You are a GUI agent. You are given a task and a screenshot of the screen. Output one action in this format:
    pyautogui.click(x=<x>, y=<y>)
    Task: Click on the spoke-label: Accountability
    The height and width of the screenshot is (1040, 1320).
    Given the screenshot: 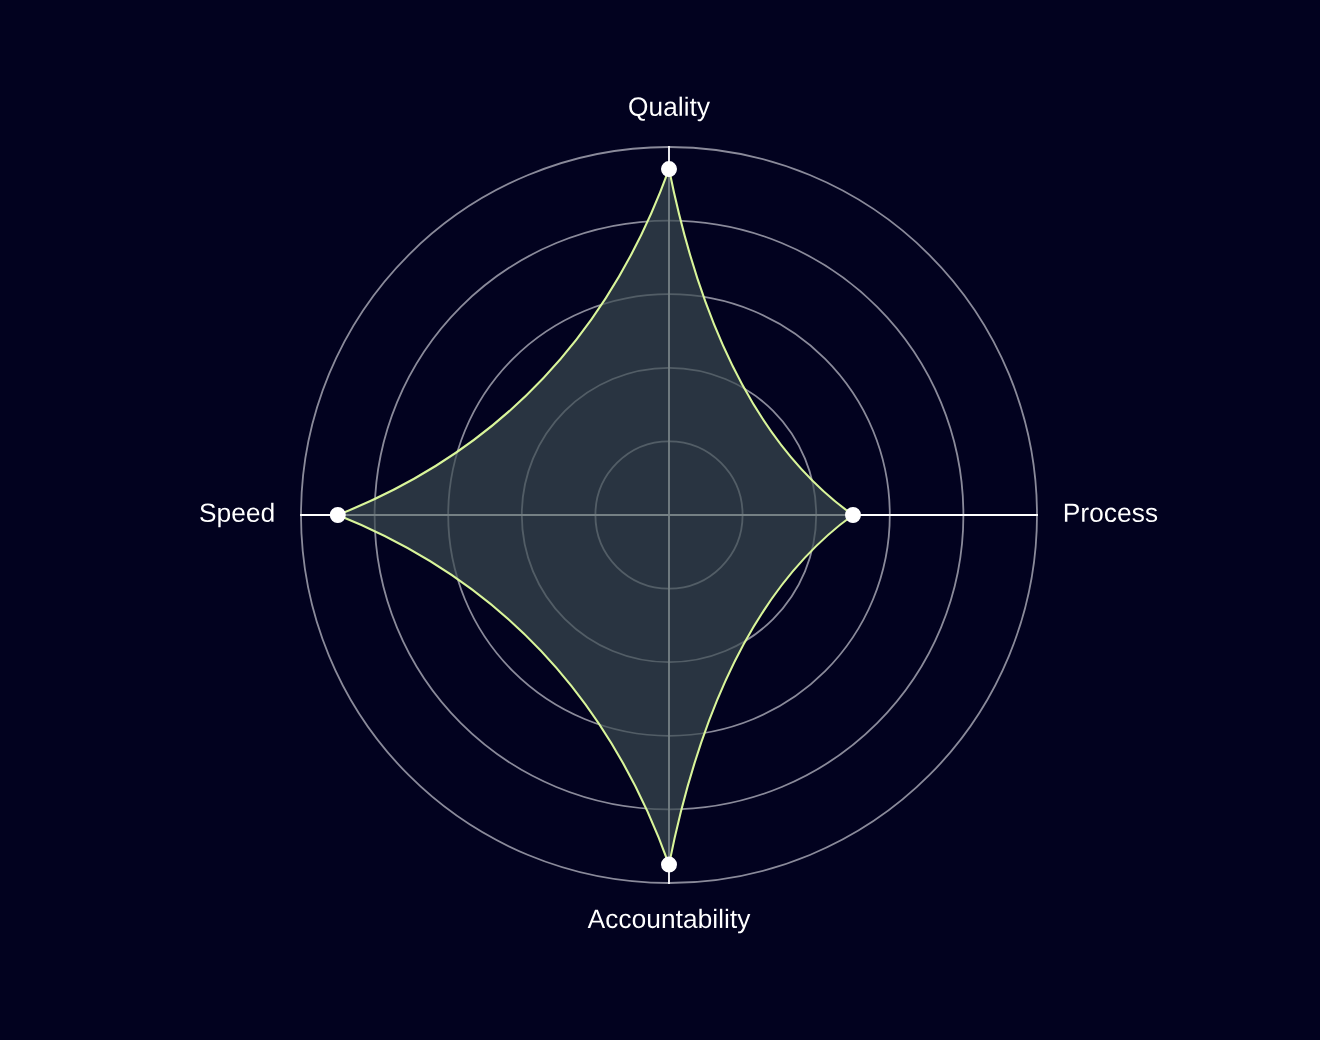 What is the action you would take?
    pyautogui.click(x=669, y=921)
    